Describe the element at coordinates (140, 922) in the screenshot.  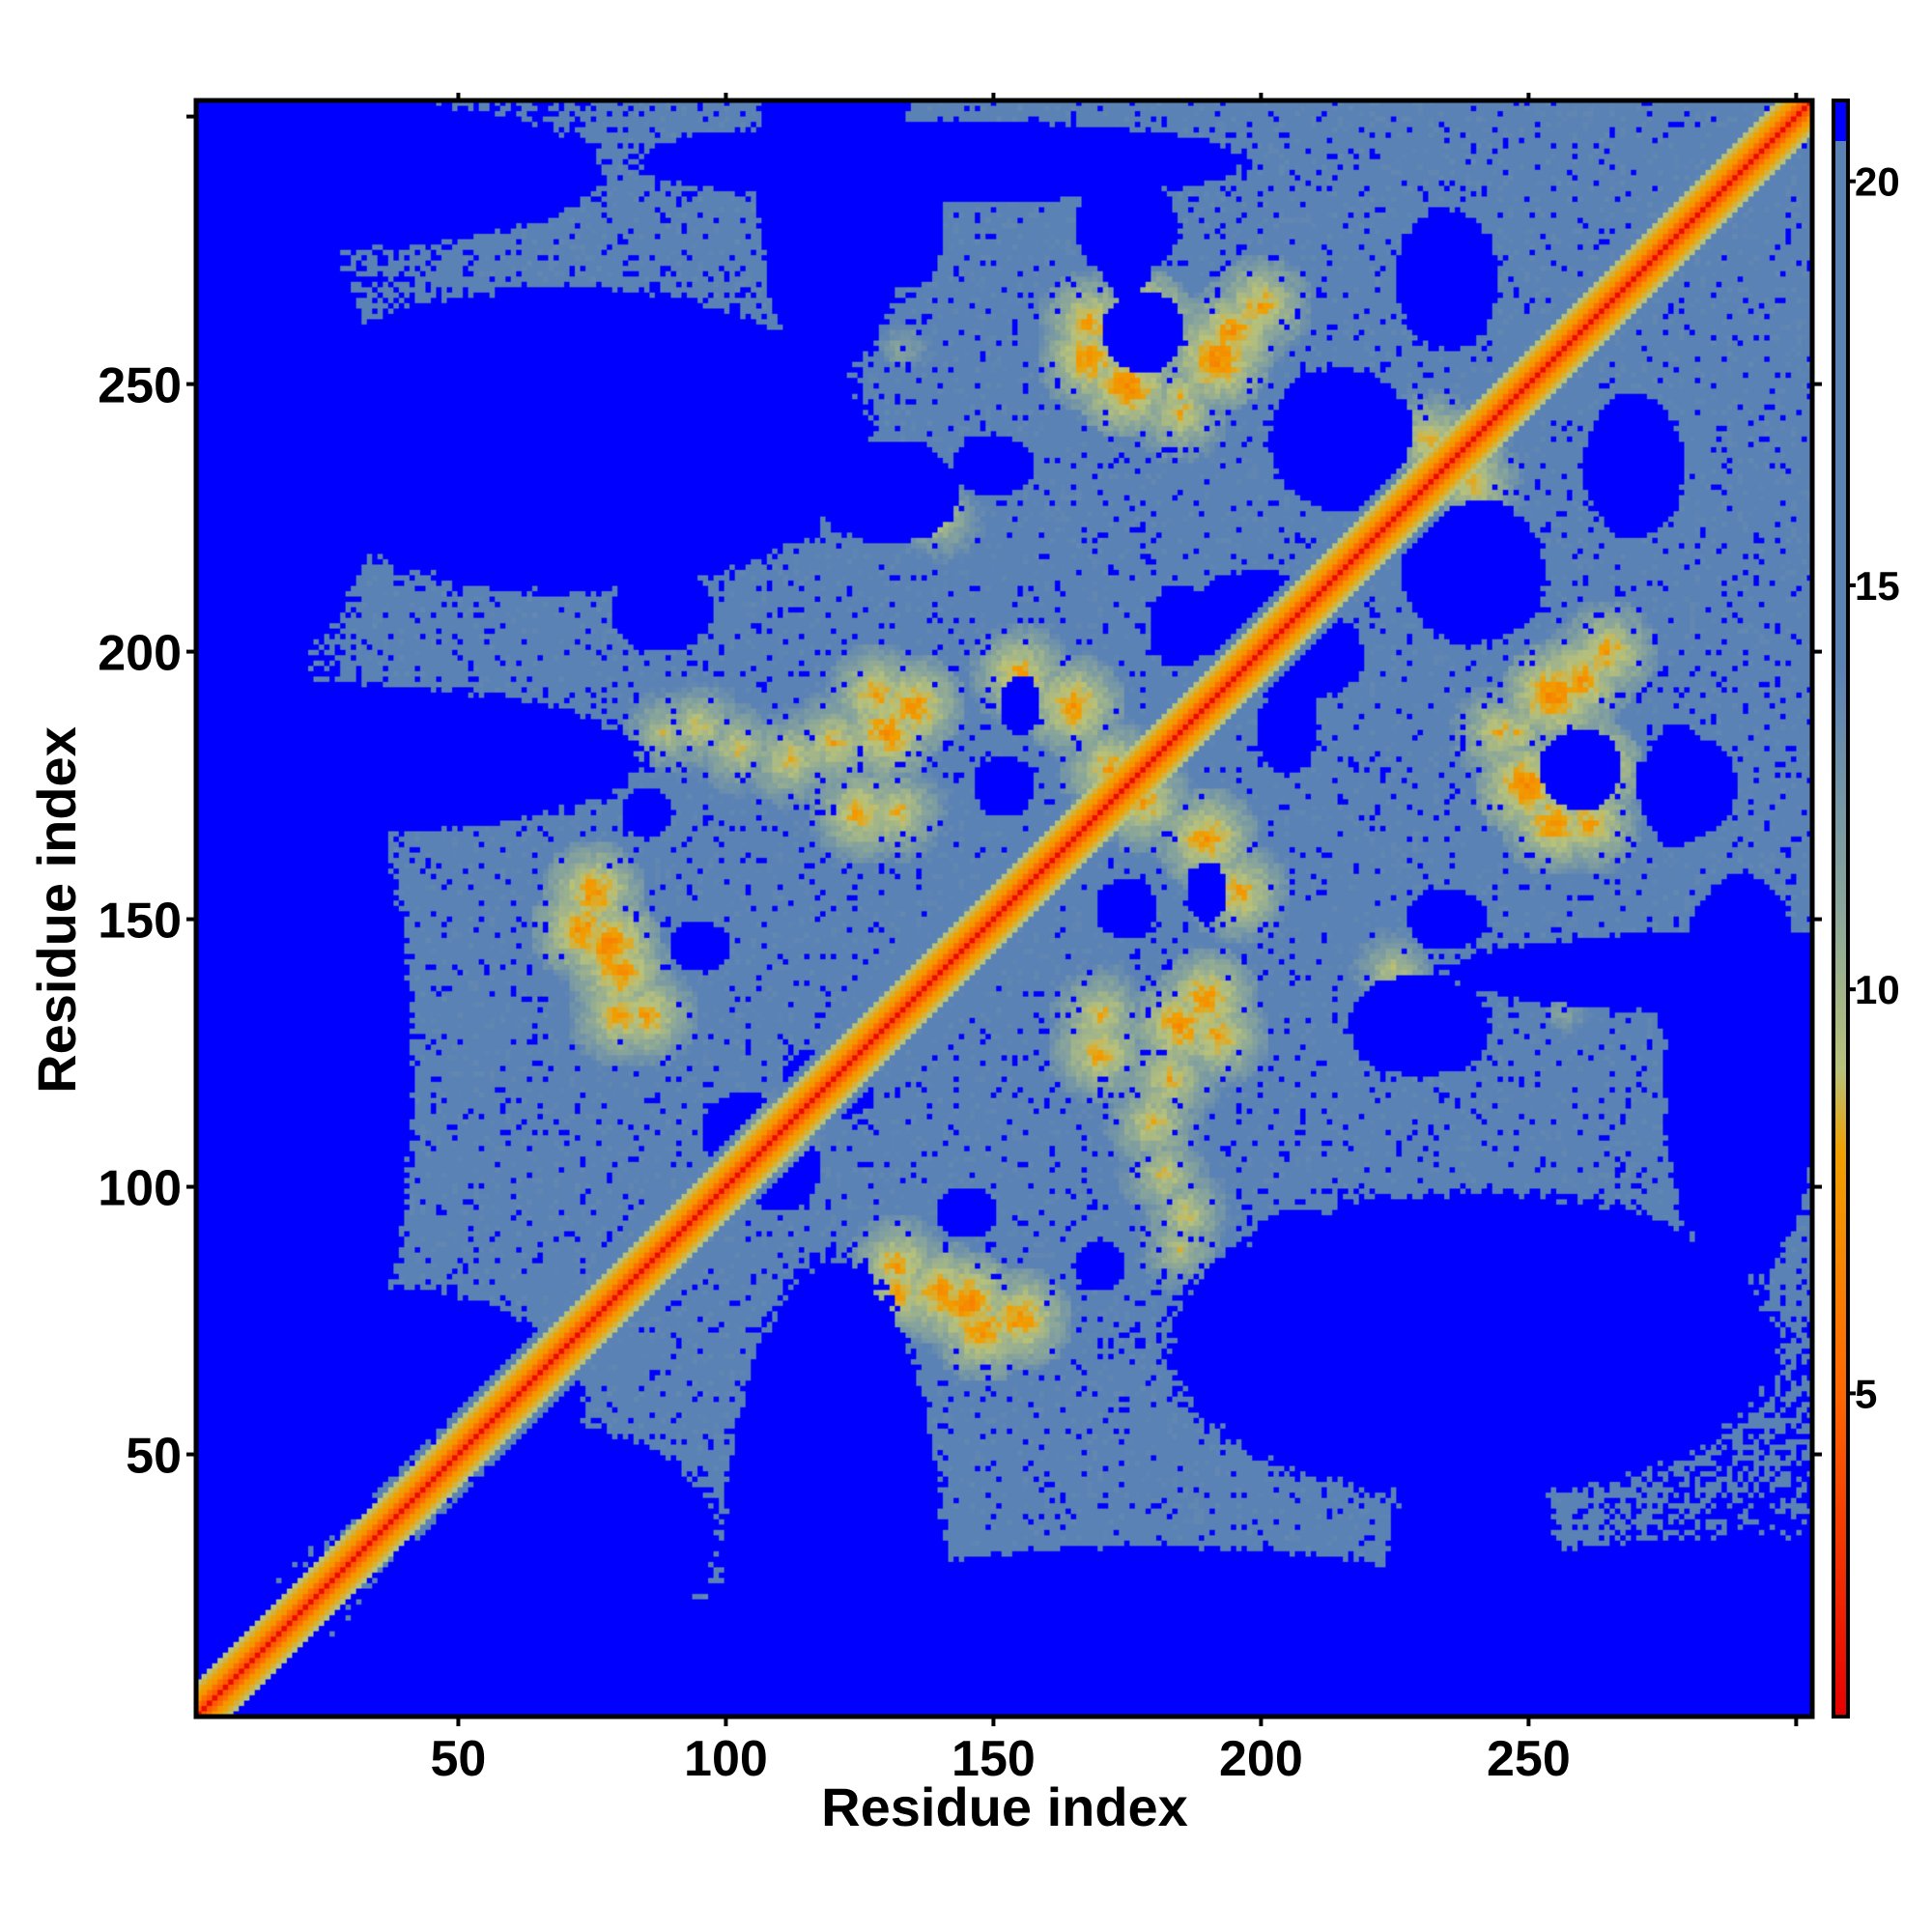
I see `y-tick-label: 150` at that location.